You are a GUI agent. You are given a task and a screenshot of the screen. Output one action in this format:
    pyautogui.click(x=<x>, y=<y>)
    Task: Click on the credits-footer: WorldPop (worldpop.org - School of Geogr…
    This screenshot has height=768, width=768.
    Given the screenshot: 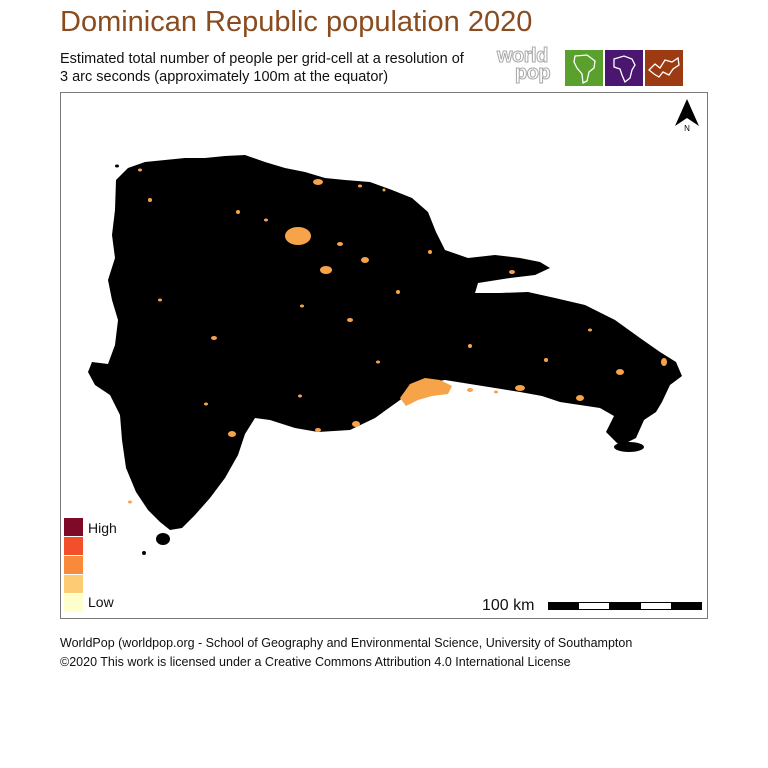 What is the action you would take?
    pyautogui.click(x=346, y=653)
    